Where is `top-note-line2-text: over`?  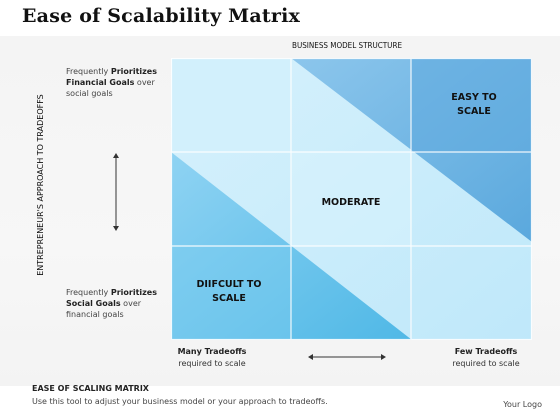 top-note-line2-text: over is located at coordinates (144, 82).